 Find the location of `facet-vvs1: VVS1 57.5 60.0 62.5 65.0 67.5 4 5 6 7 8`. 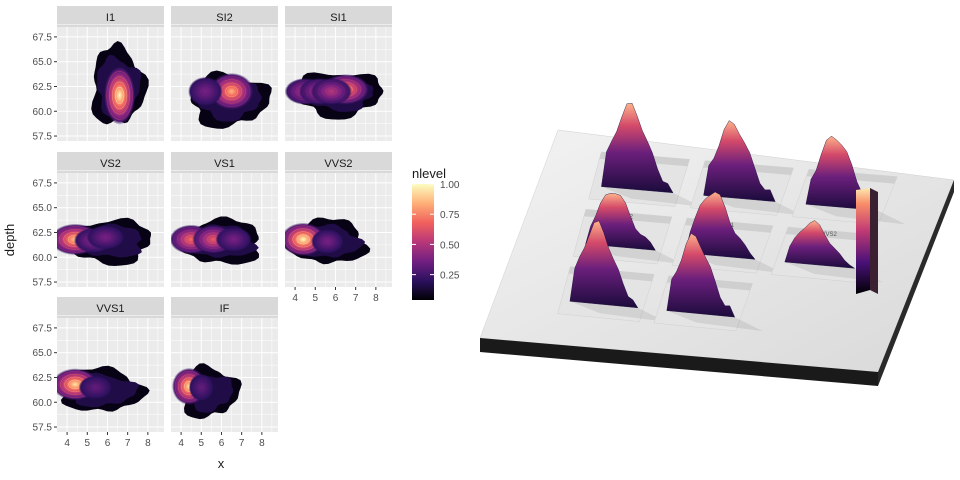

facet-vvs1: VVS1 57.5 60.0 62.5 65.0 67.5 4 5 6 7 8 is located at coordinates (98, 373).